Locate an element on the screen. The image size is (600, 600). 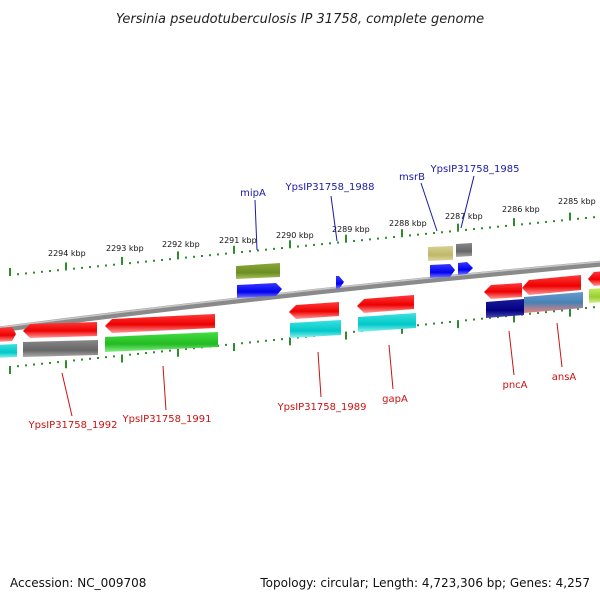
kbp-label: 2285 kbp is located at coordinates (577, 201).